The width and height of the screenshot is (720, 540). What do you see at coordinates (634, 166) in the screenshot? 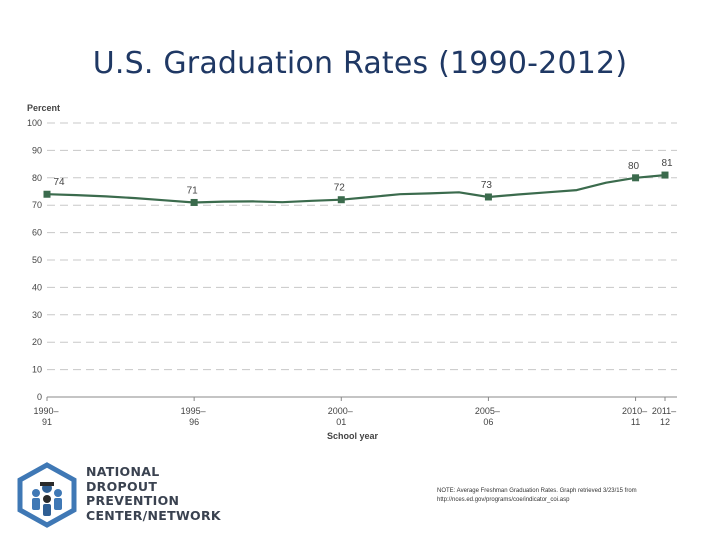
I see `data-label: 80` at bounding box center [634, 166].